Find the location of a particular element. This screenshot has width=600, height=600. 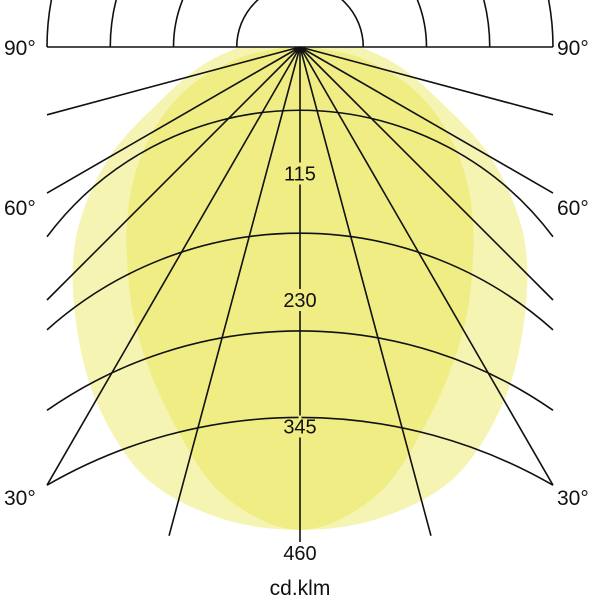

ring-label: 345 is located at coordinates (299, 428).